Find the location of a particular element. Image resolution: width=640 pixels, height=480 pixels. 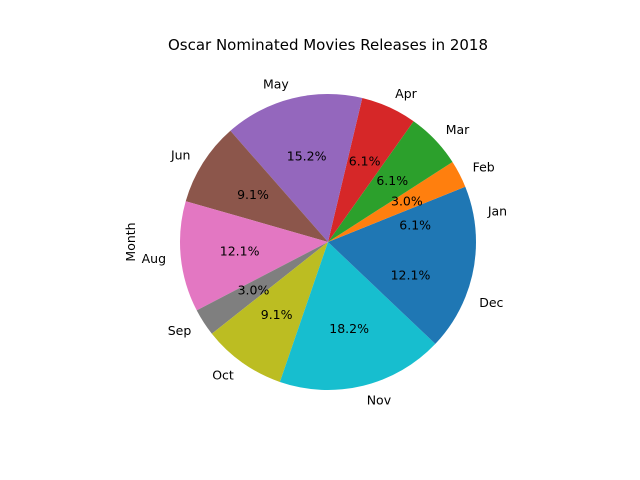

category-label-jun: Jun is located at coordinates (180, 154).